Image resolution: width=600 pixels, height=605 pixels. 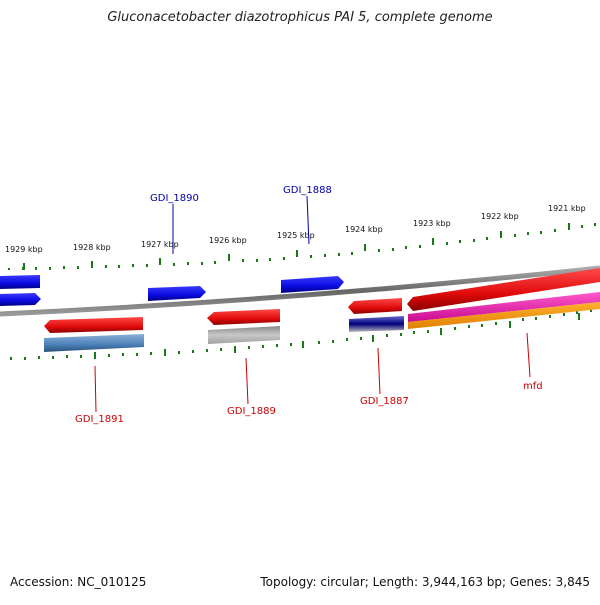 I want to click on tick-label: 1924 kbp, so click(x=364, y=229).